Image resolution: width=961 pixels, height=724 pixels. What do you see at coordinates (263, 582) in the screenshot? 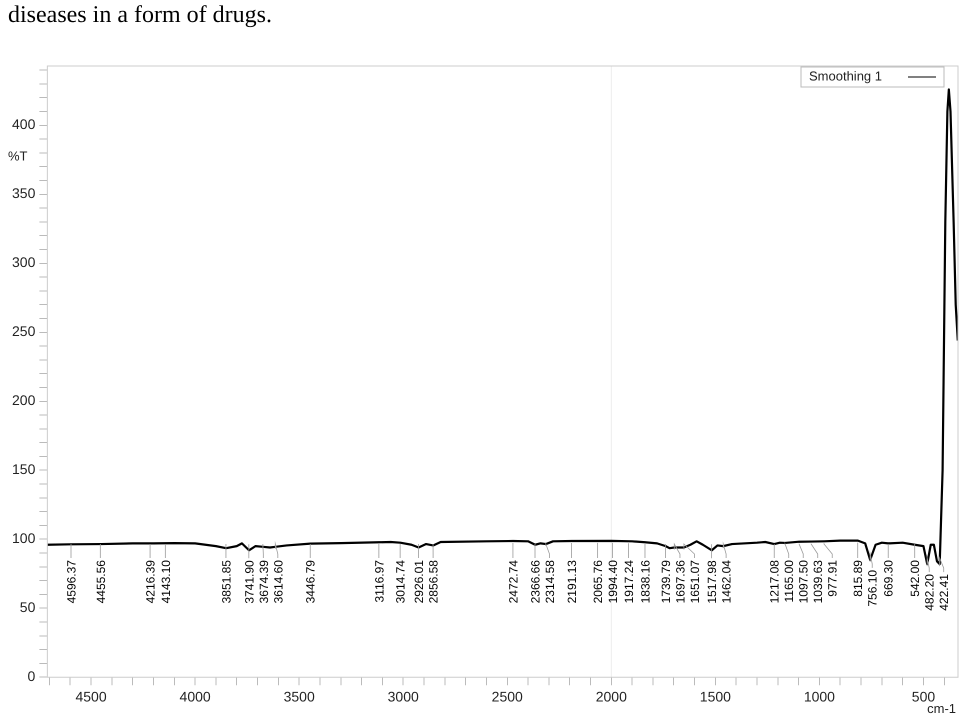
I see `annotation: 3674.39` at bounding box center [263, 582].